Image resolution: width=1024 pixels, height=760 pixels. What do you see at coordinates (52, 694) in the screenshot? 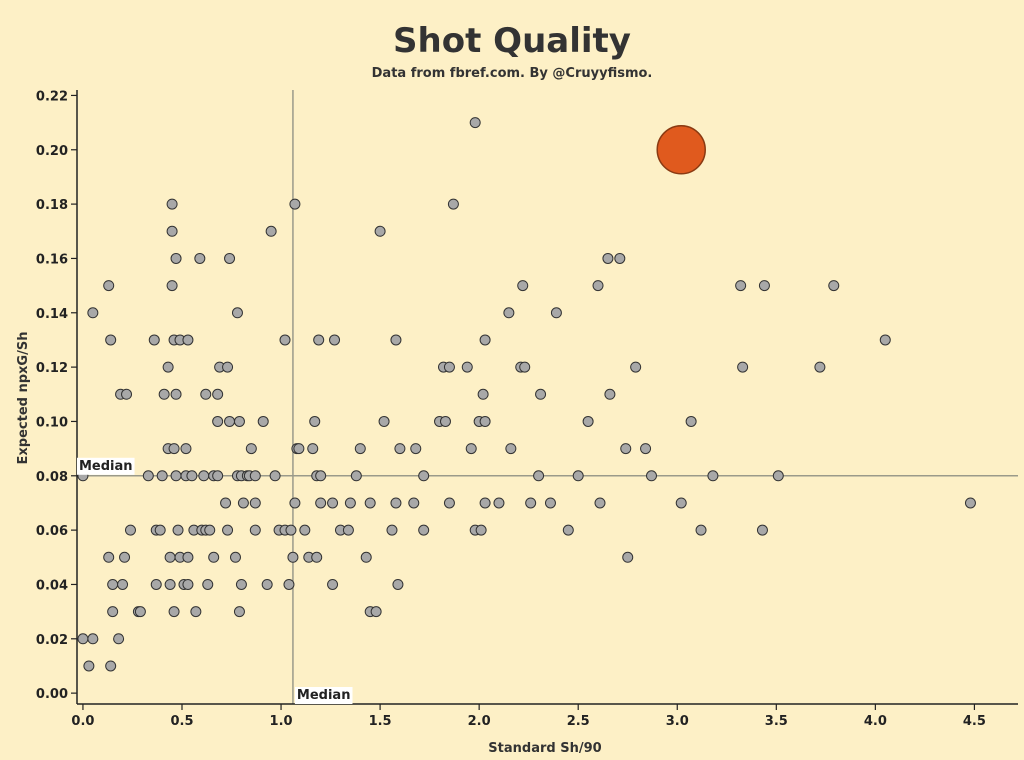
I see `y-tick-label: 0.00` at bounding box center [52, 694].